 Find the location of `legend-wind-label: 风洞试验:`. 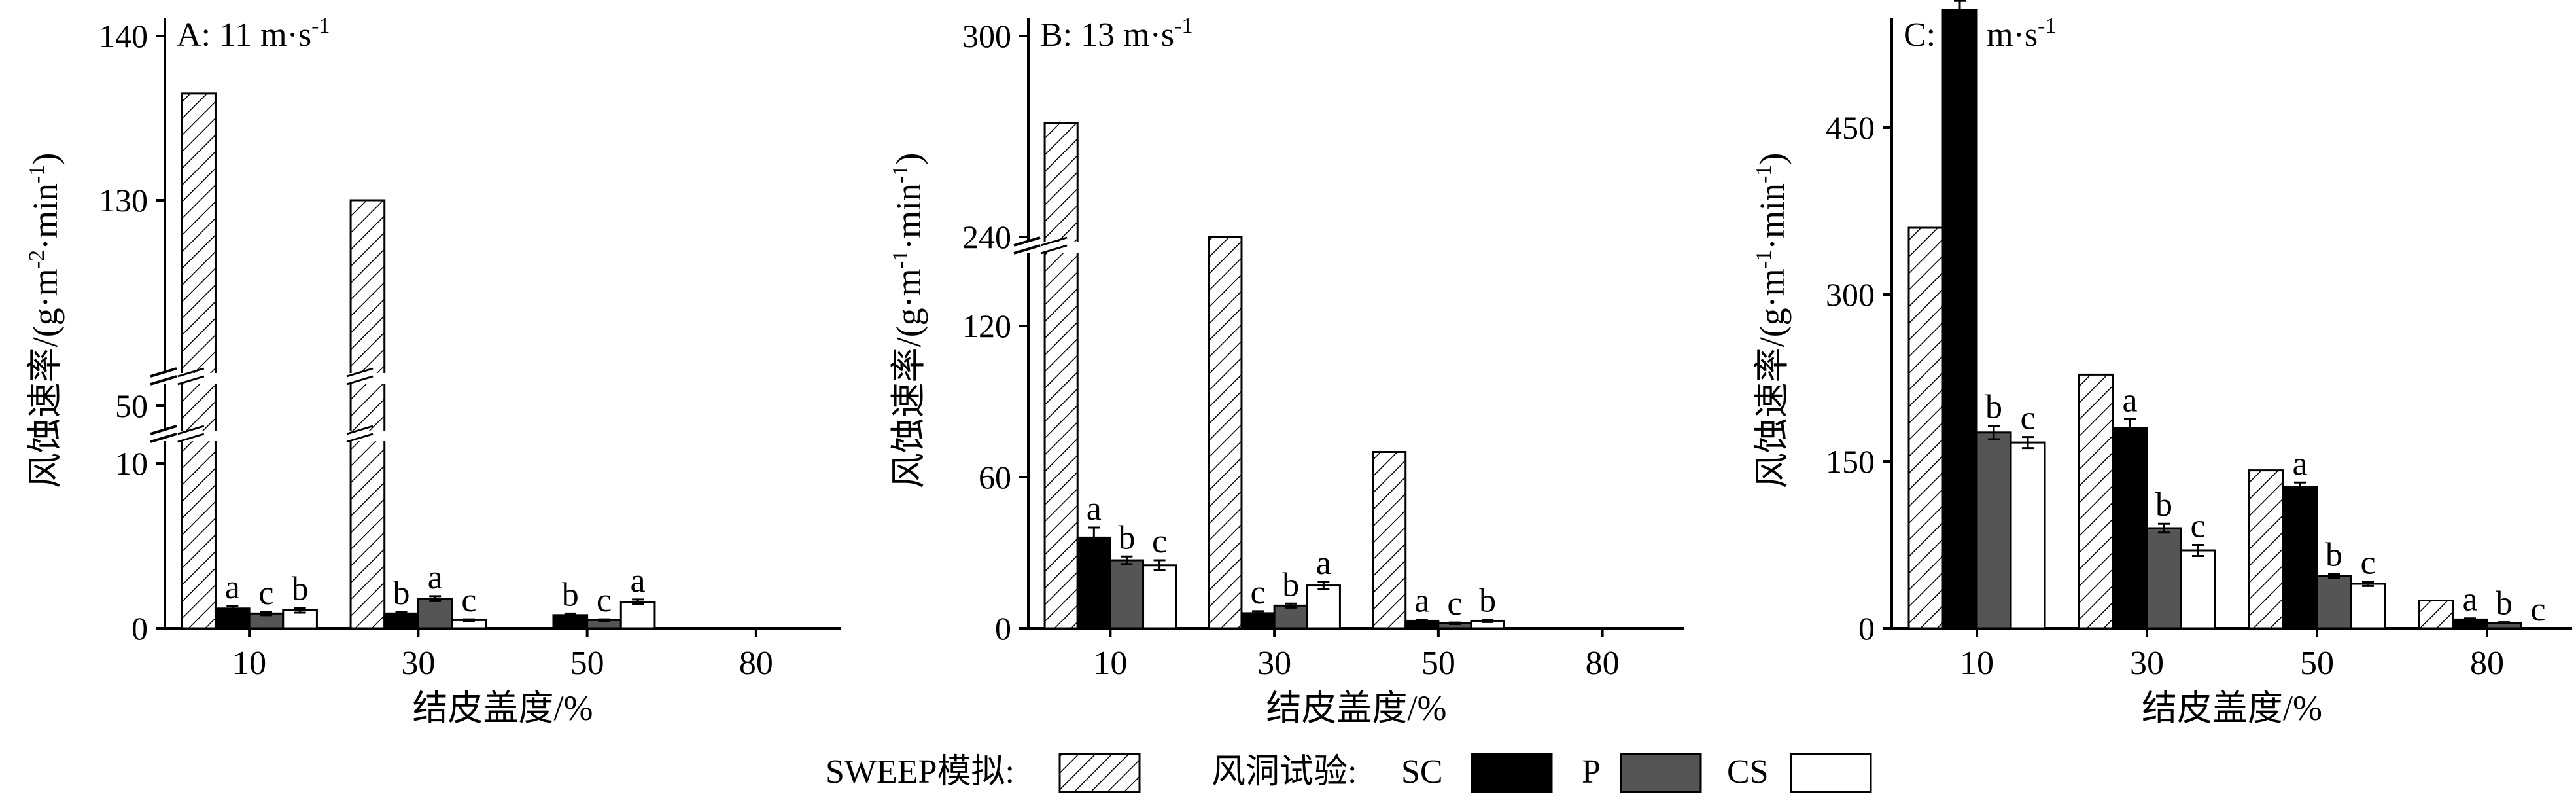

legend-wind-label: 风洞试验: is located at coordinates (1284, 772).